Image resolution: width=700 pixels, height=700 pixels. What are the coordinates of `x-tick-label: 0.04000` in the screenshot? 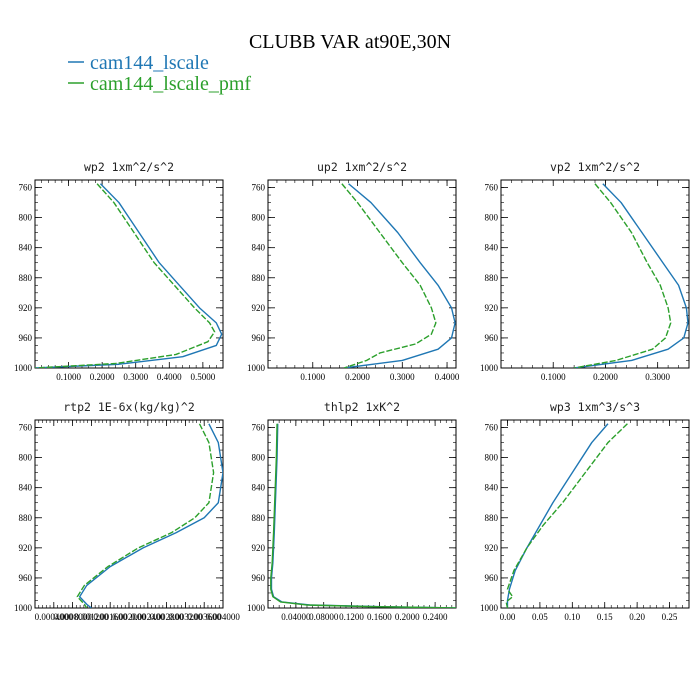 It's located at (296, 617).